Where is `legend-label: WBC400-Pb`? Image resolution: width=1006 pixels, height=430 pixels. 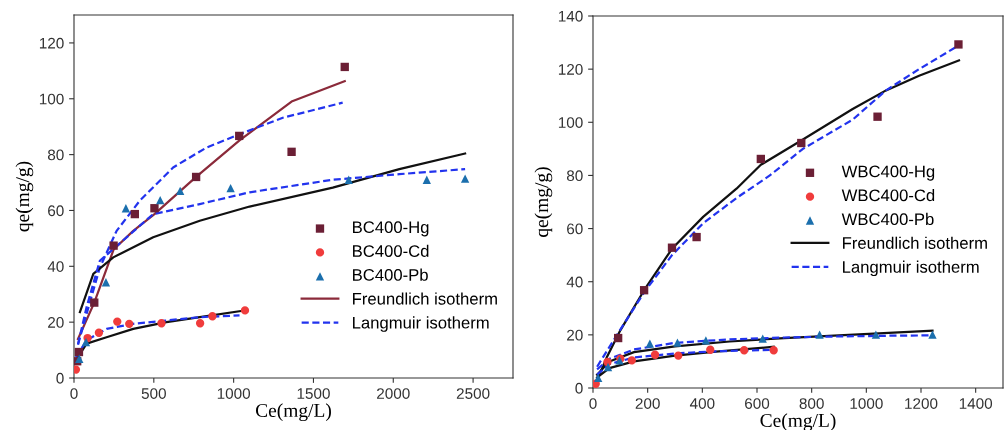 legend-label: WBC400-Pb is located at coordinates (887, 219).